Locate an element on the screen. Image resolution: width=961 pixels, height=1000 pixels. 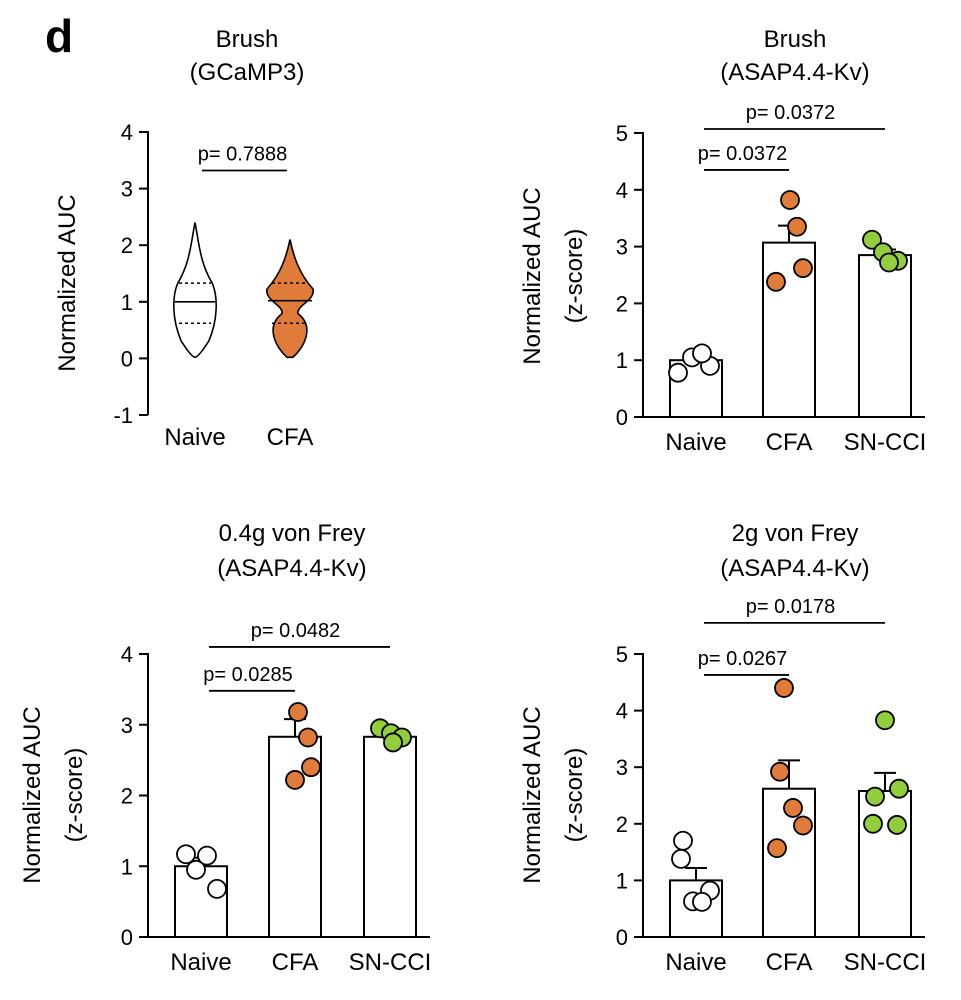
chart-title-line: 0.4g von Frey is located at coordinates (292, 533).